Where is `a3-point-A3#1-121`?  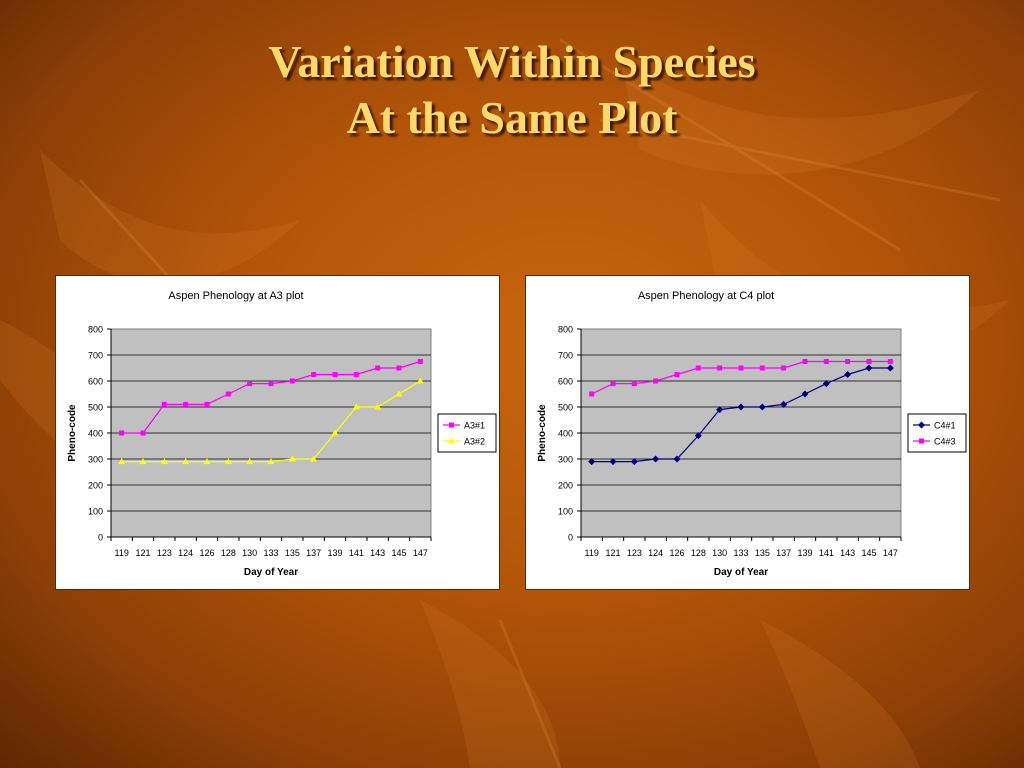
a3-point-A3#1-121 is located at coordinates (143, 433).